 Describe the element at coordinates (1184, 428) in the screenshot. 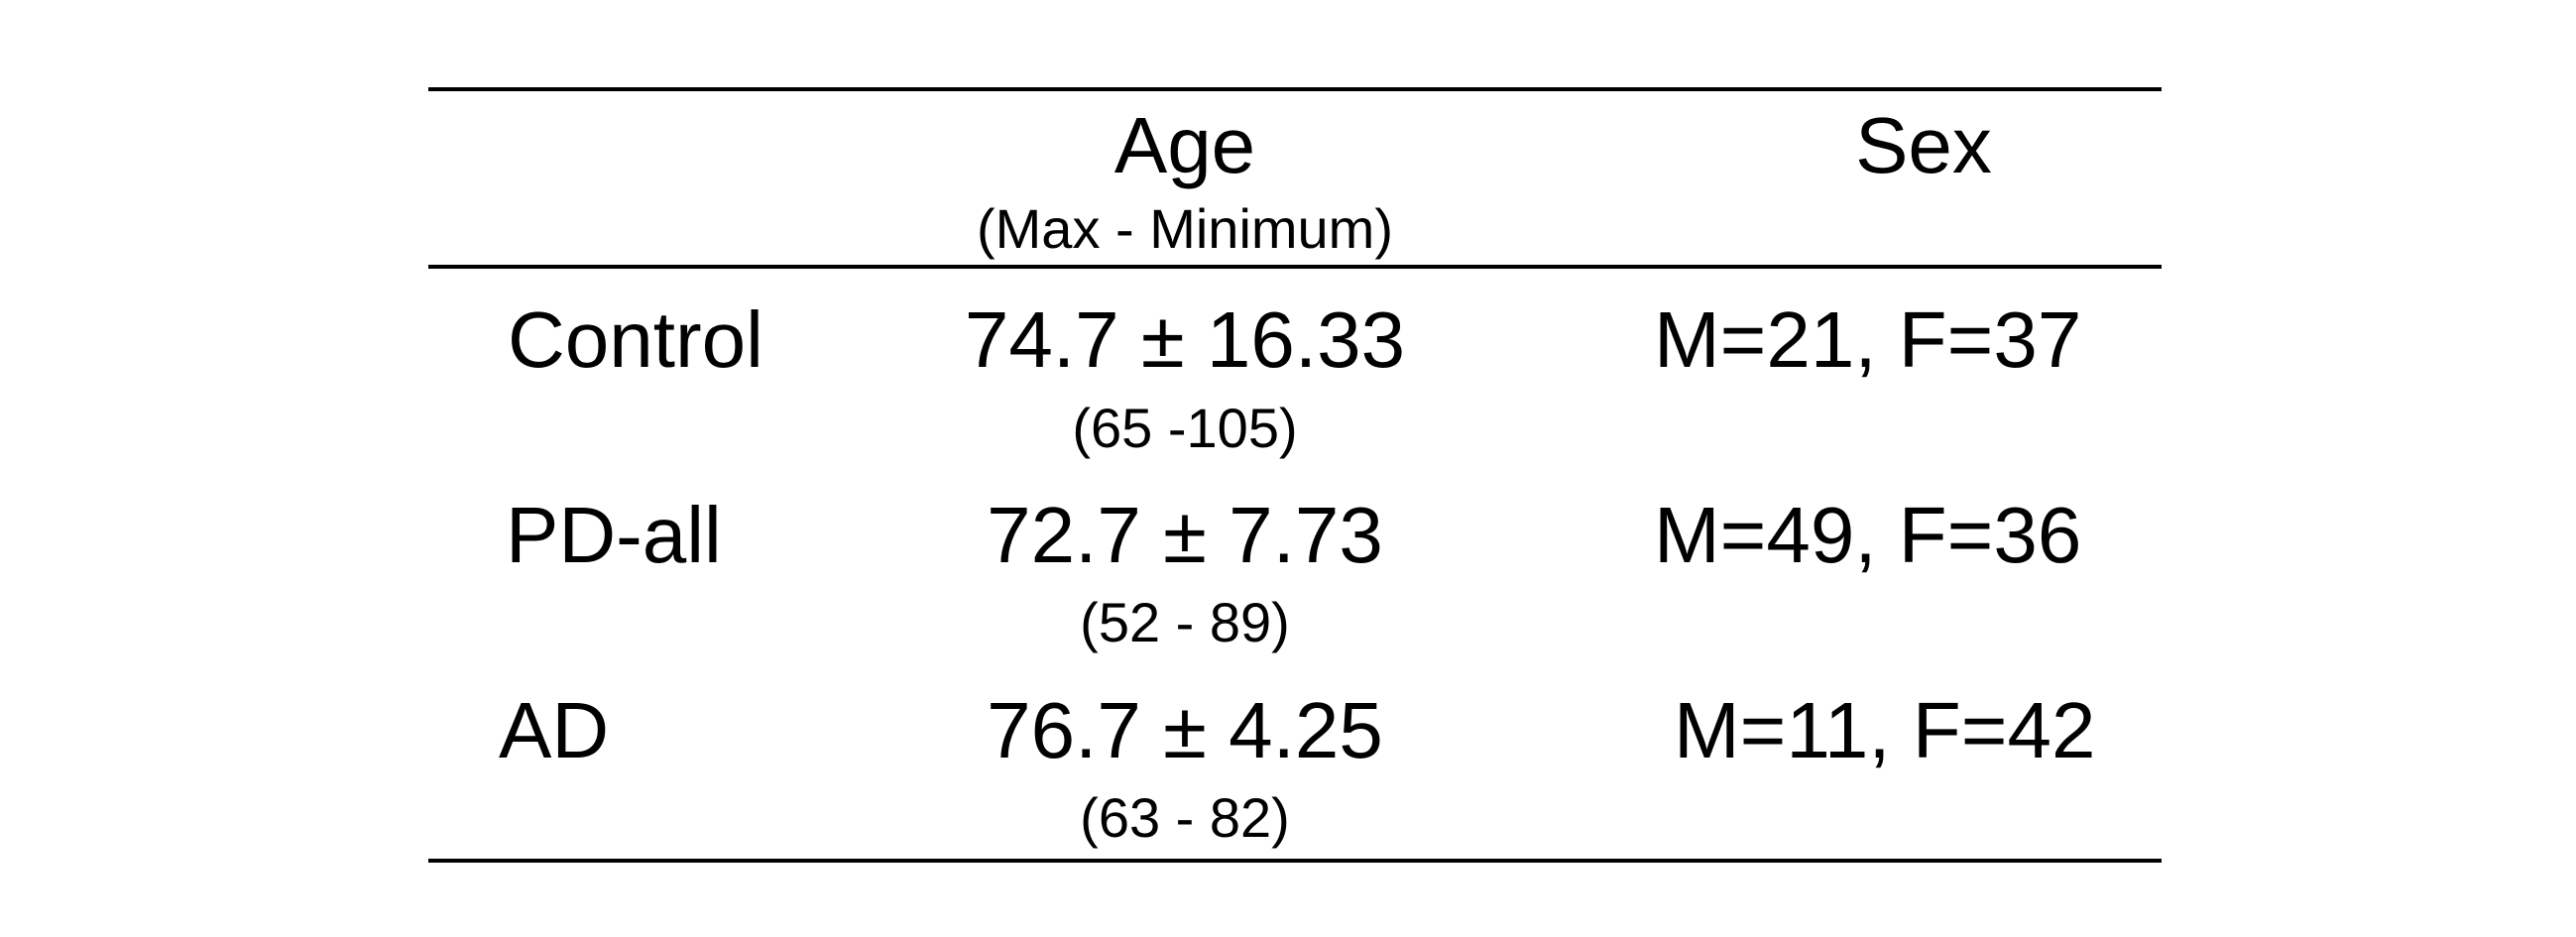

I see `row-age-range: (65 -105)` at that location.